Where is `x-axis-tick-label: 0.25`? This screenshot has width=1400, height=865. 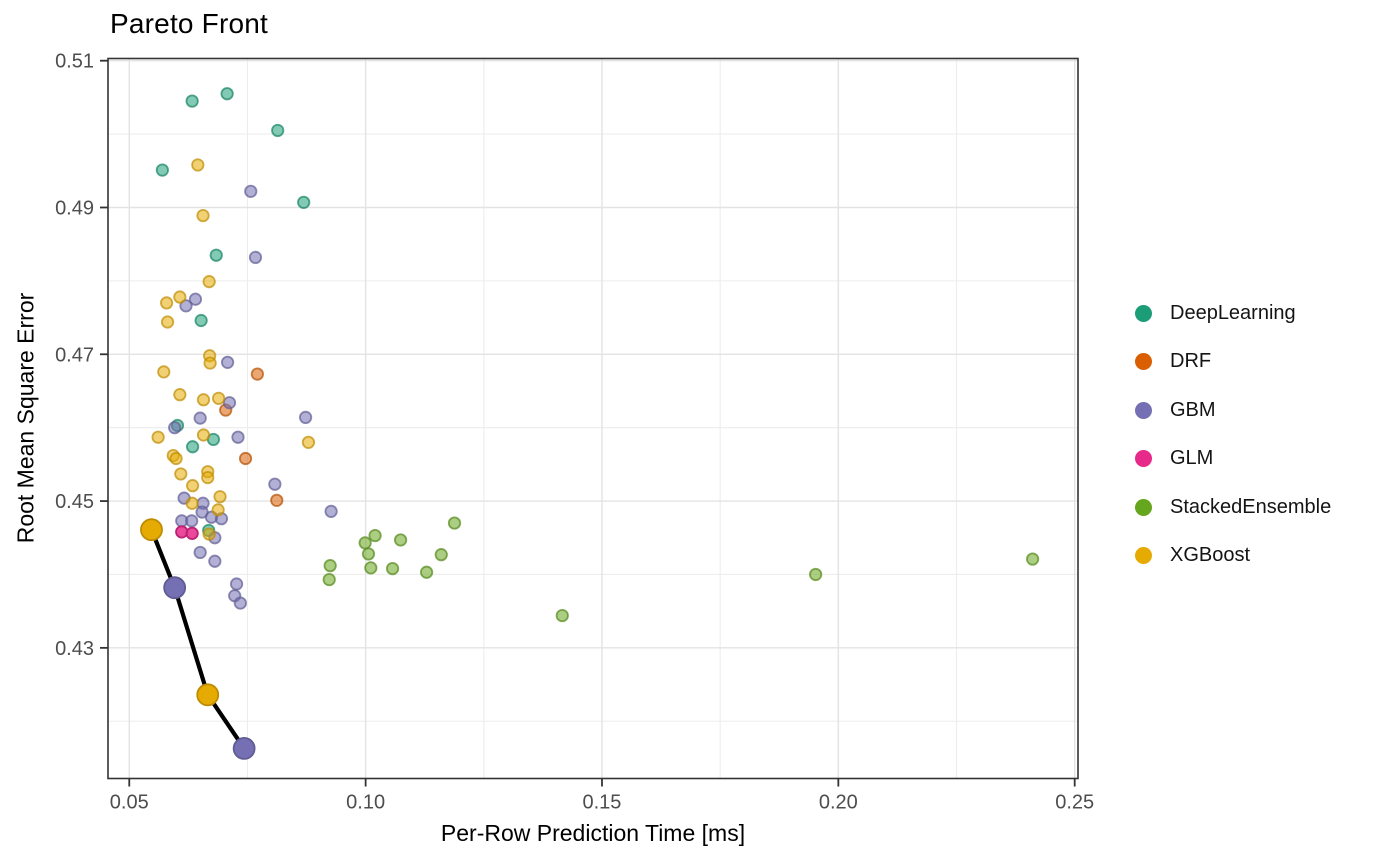 x-axis-tick-label: 0.25 is located at coordinates (1074, 803).